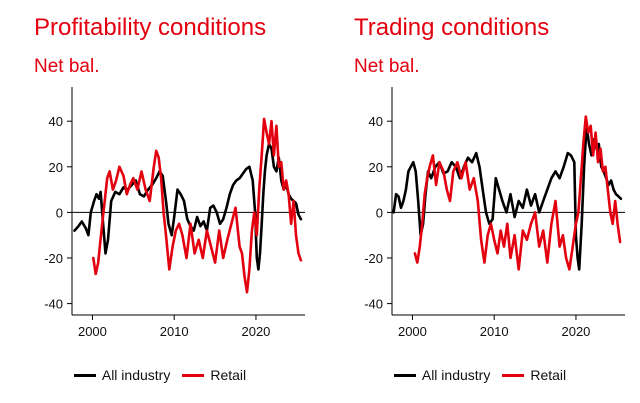 This screenshot has width=640, height=403. Describe the element at coordinates (67, 66) in the screenshot. I see `profitability-subtitle: Net bal.` at that location.